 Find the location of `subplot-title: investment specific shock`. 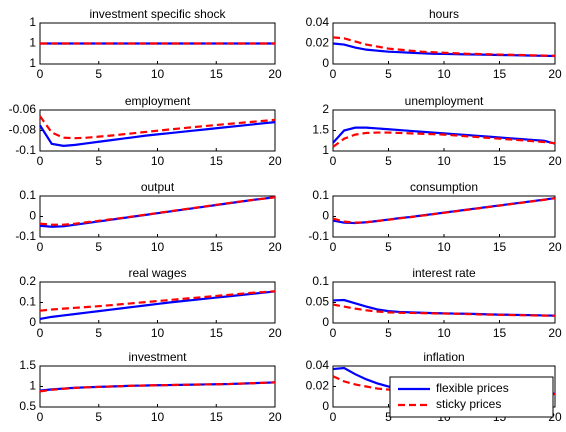

subplot-title: investment specific shock is located at coordinates (157, 14).